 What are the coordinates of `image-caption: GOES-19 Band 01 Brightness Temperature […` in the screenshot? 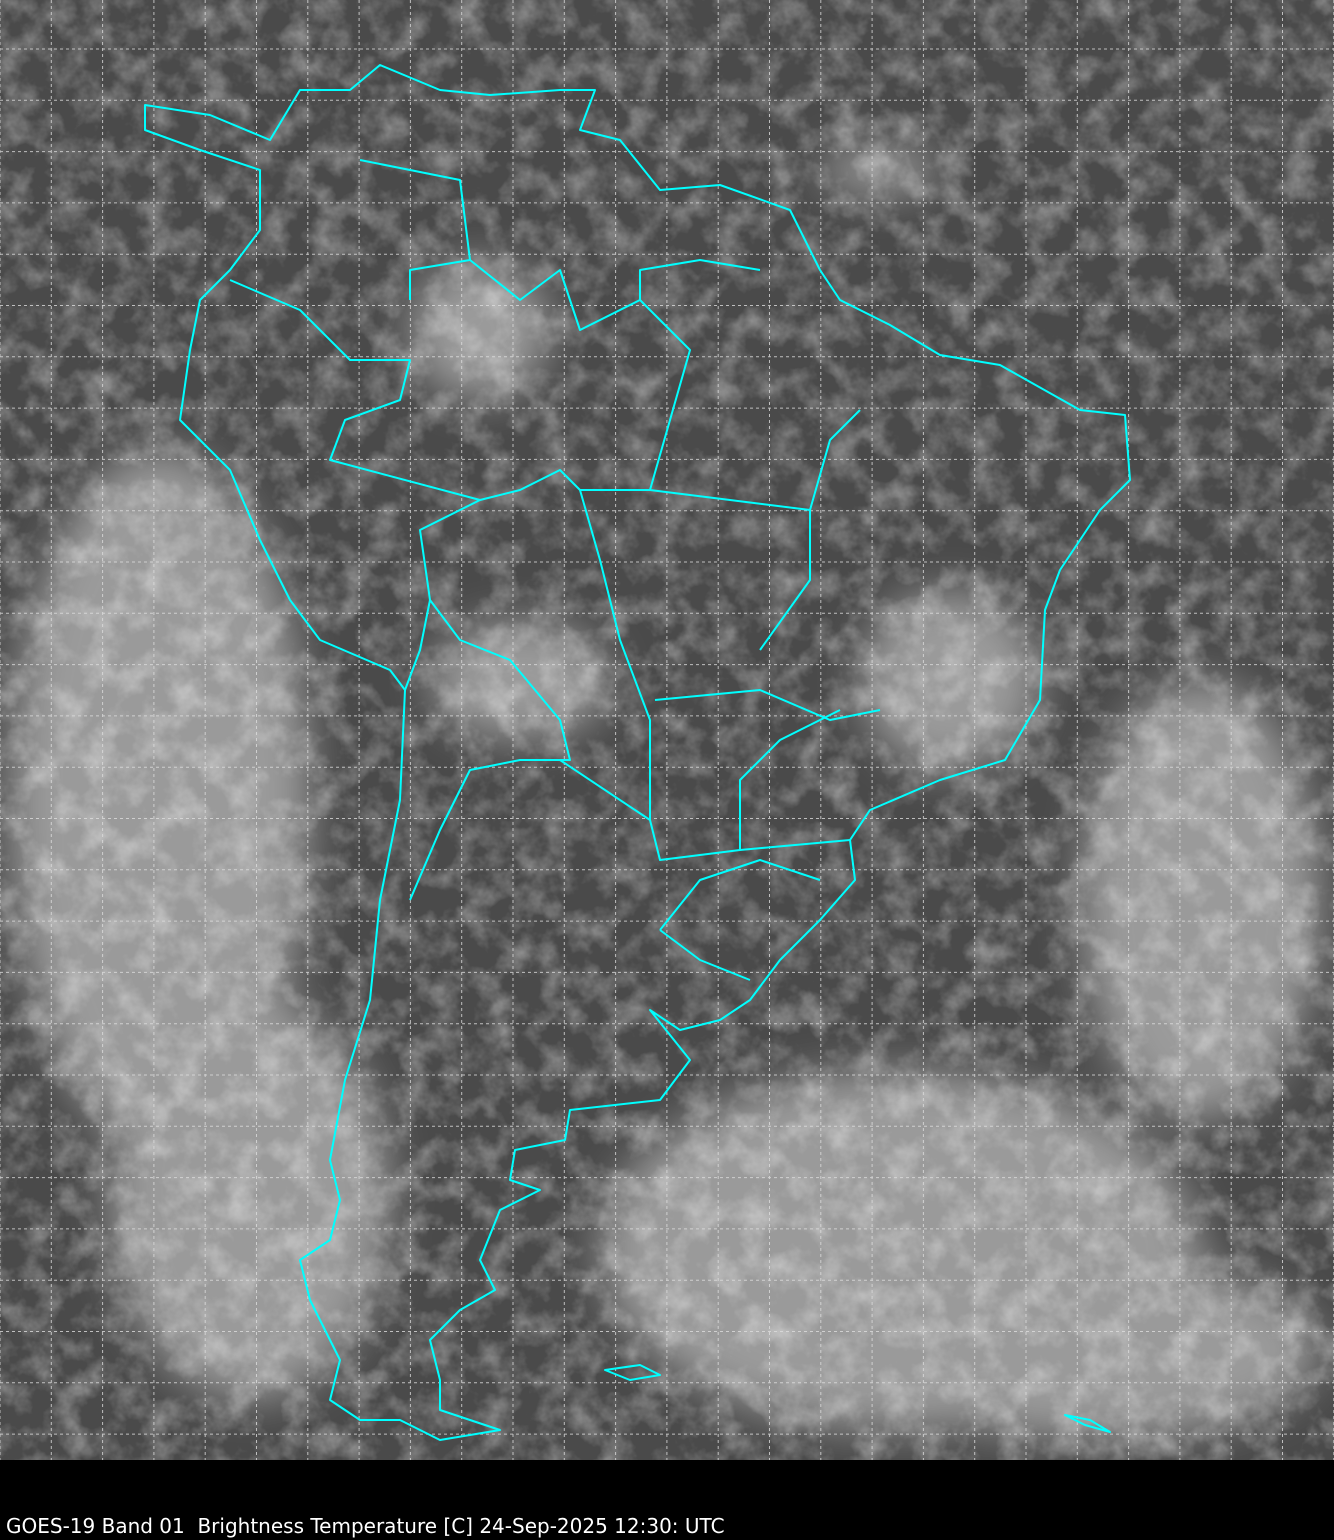 It's located at (365, 1526).